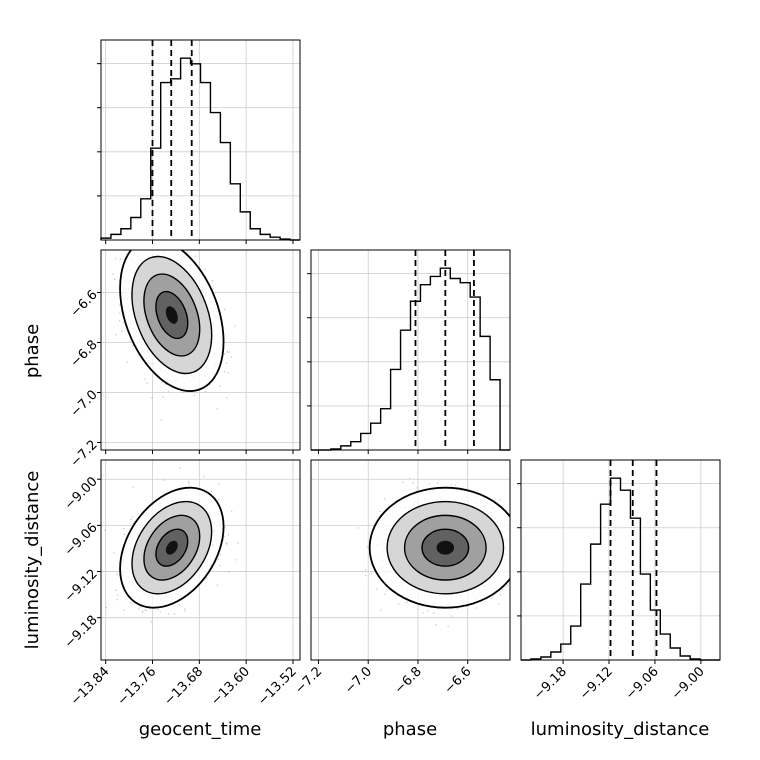 The image size is (760, 760). What do you see at coordinates (642, 683) in the screenshot?
I see `tick-label-x-luminosity-distance: −9.06` at bounding box center [642, 683].